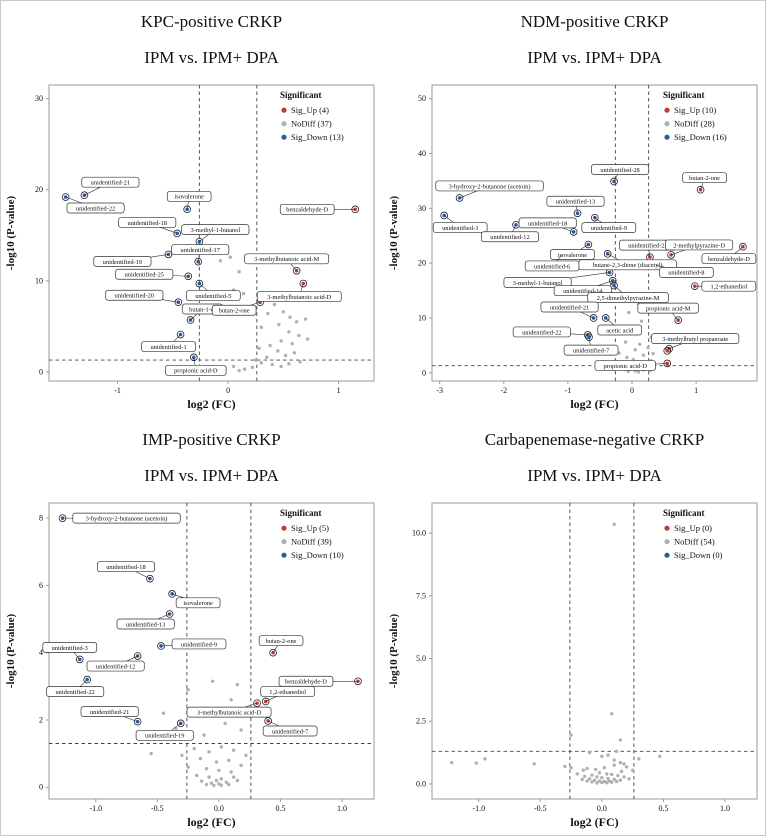  I want to click on y-tick-label: 30, so click(422, 208).